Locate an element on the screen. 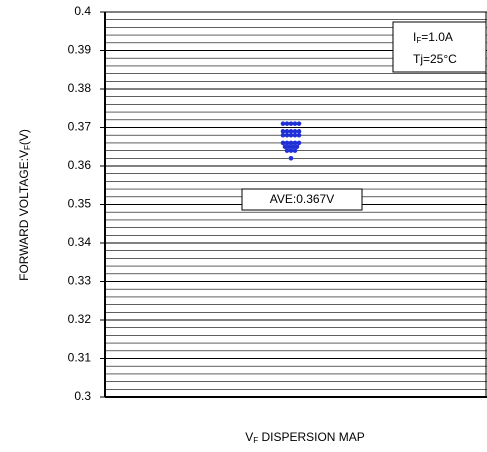 Image resolution: width=487 pixels, height=452 pixels. title-rest: DISPERSION MAP is located at coordinates (311, 437).